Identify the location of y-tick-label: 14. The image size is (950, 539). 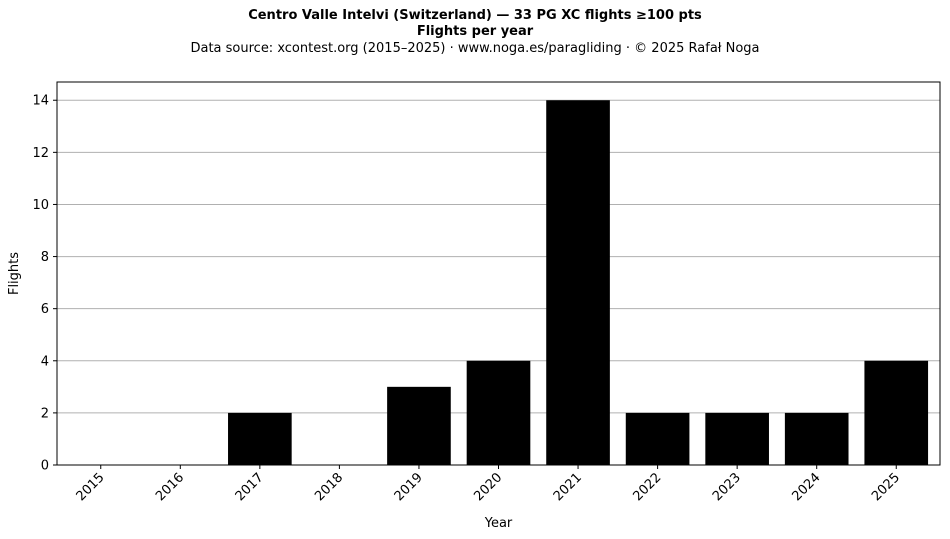
(40, 101).